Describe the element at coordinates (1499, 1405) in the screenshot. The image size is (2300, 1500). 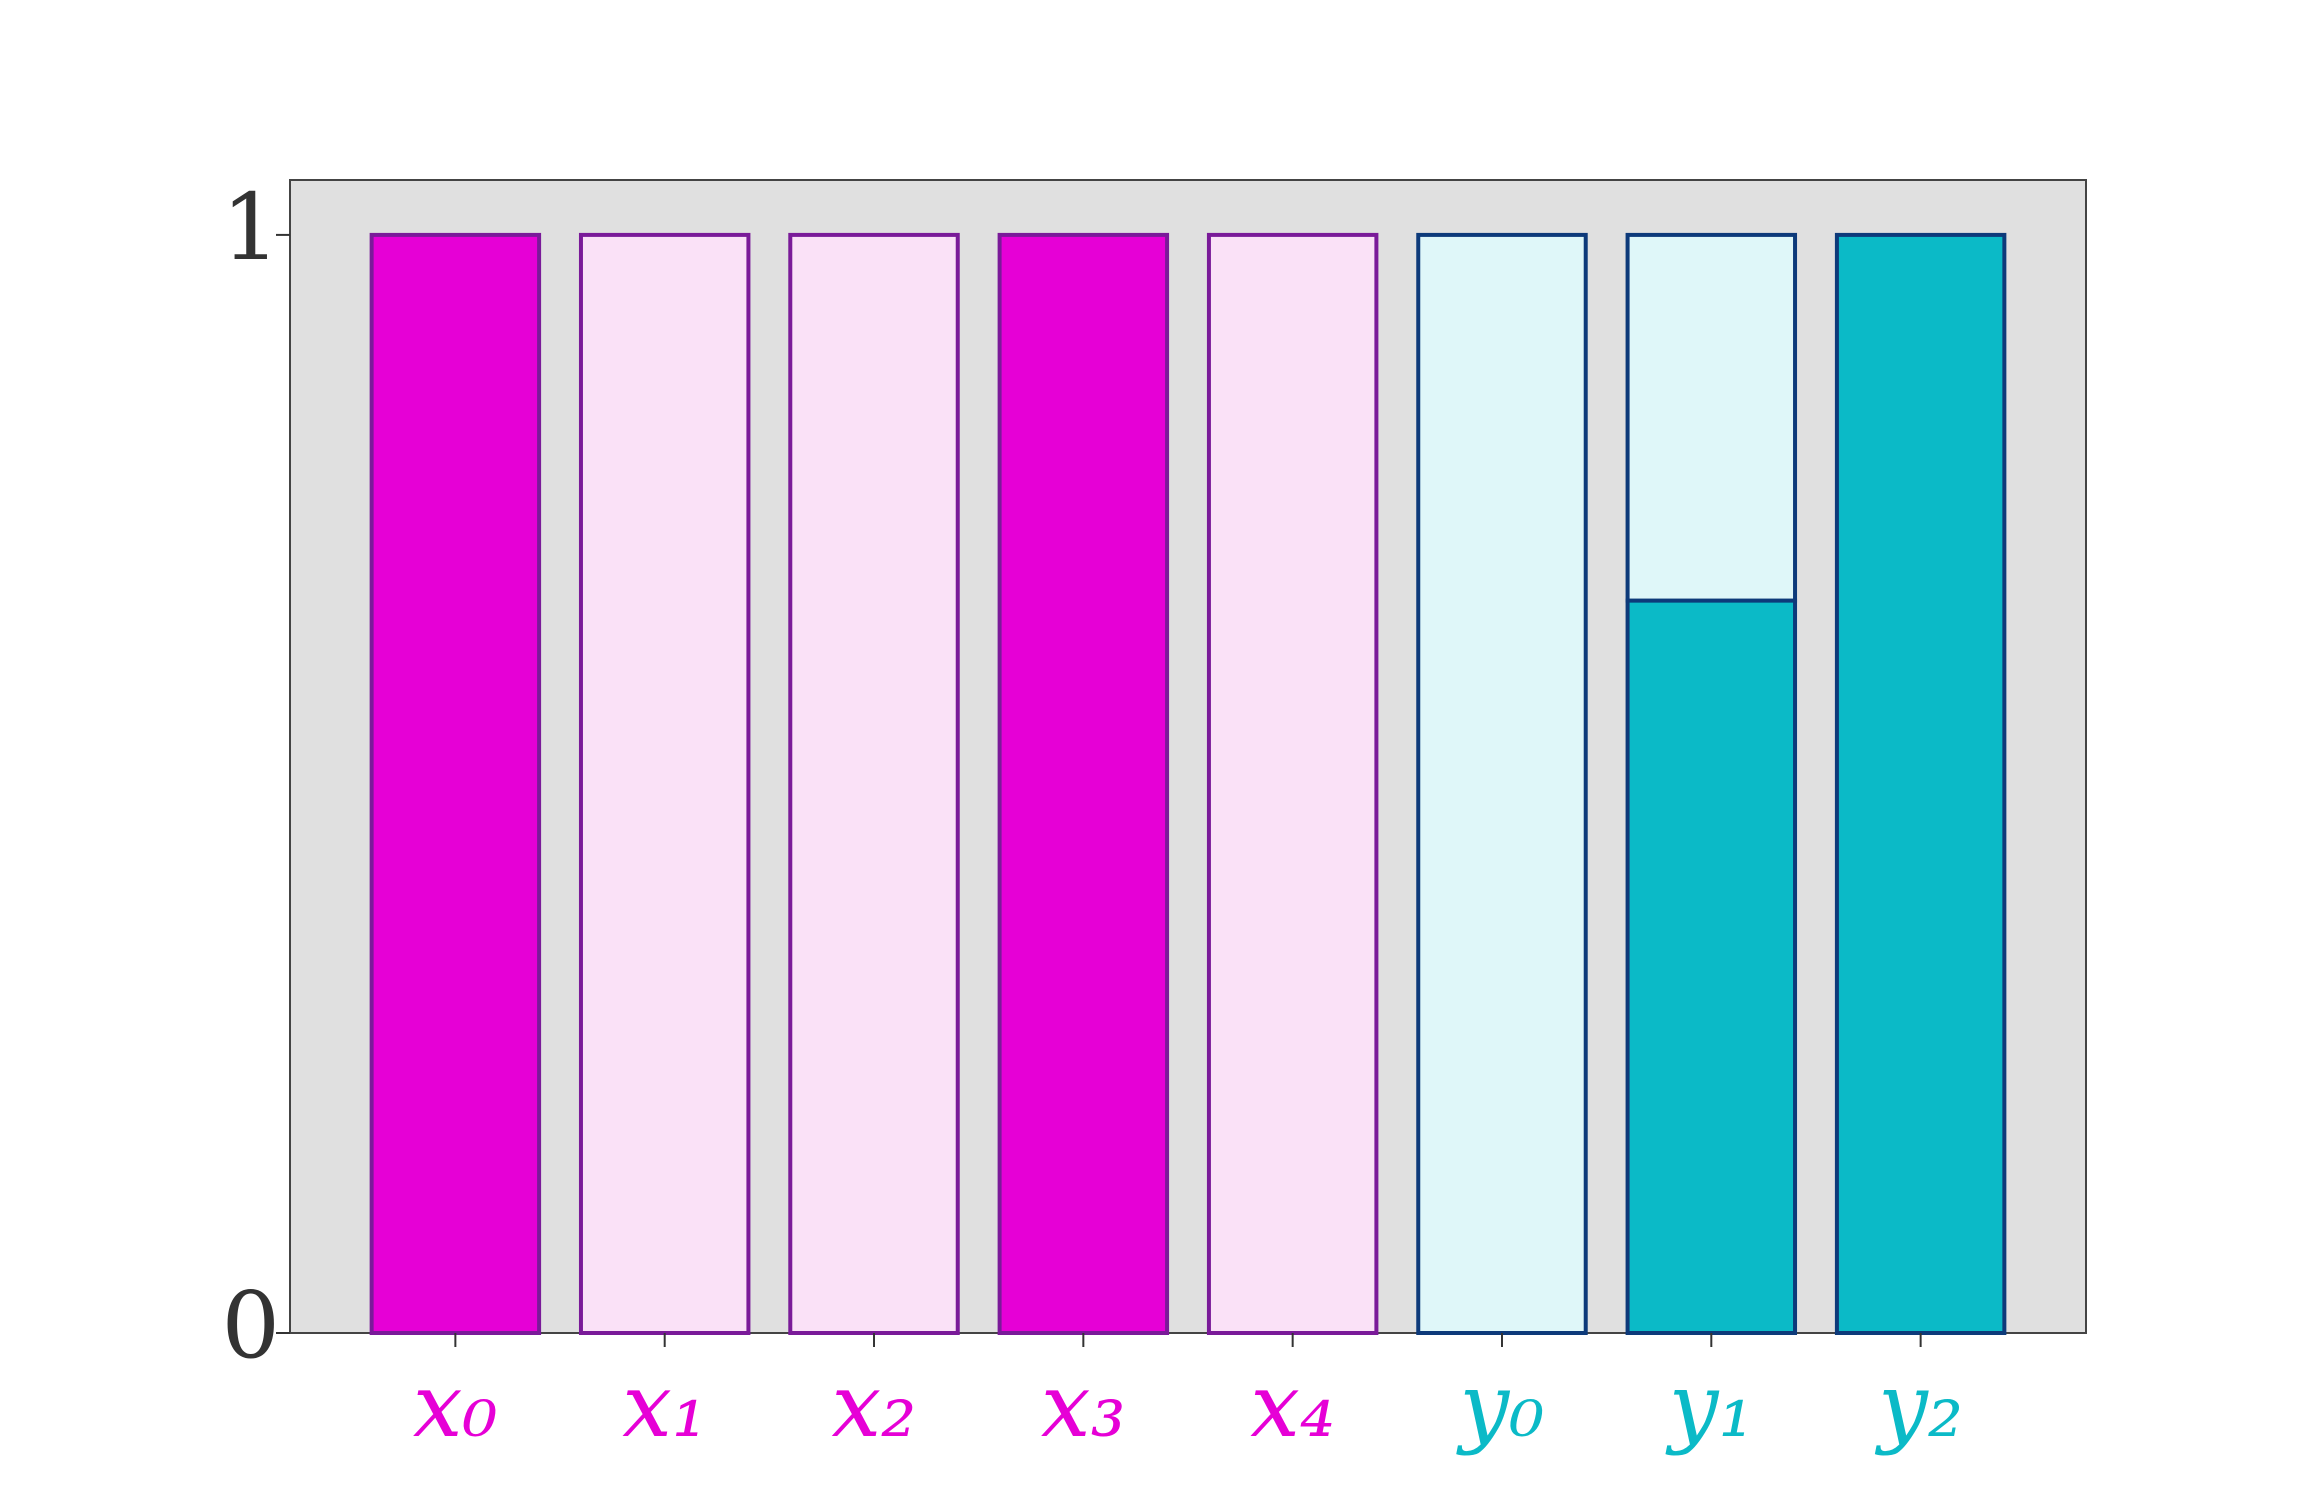
I see `x-tick-label: y₀` at that location.